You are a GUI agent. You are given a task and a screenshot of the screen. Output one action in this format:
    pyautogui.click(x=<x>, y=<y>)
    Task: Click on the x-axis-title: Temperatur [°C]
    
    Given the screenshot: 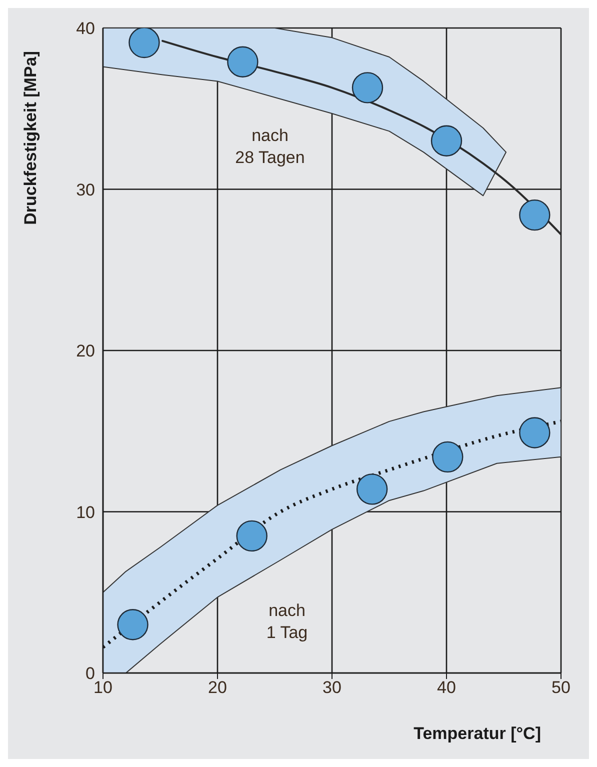 What is the action you would take?
    pyautogui.click(x=477, y=733)
    